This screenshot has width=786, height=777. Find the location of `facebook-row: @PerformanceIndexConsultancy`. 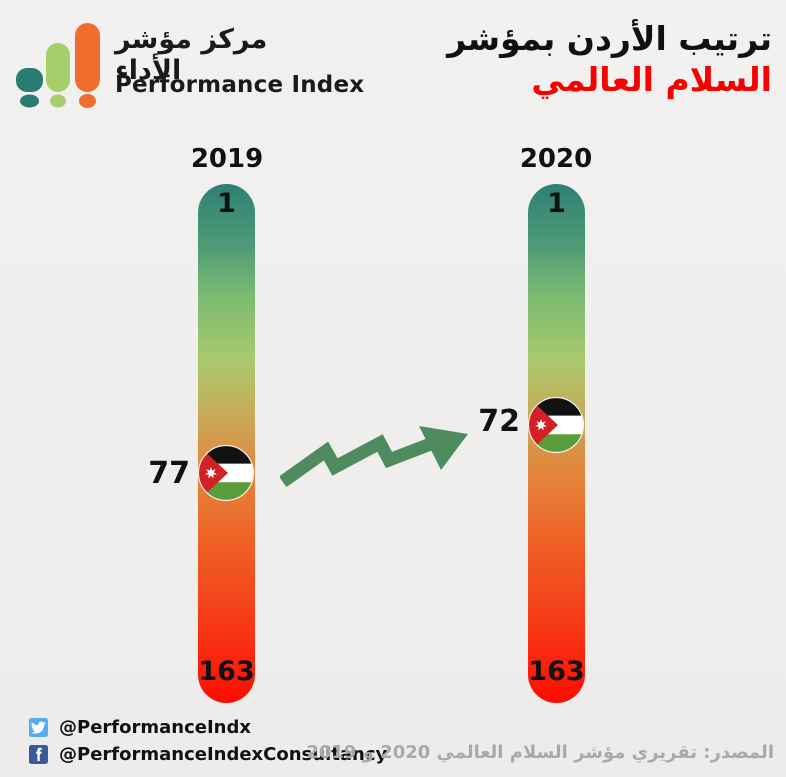

facebook-row: @PerformanceIndexConsultancy is located at coordinates (208, 754).